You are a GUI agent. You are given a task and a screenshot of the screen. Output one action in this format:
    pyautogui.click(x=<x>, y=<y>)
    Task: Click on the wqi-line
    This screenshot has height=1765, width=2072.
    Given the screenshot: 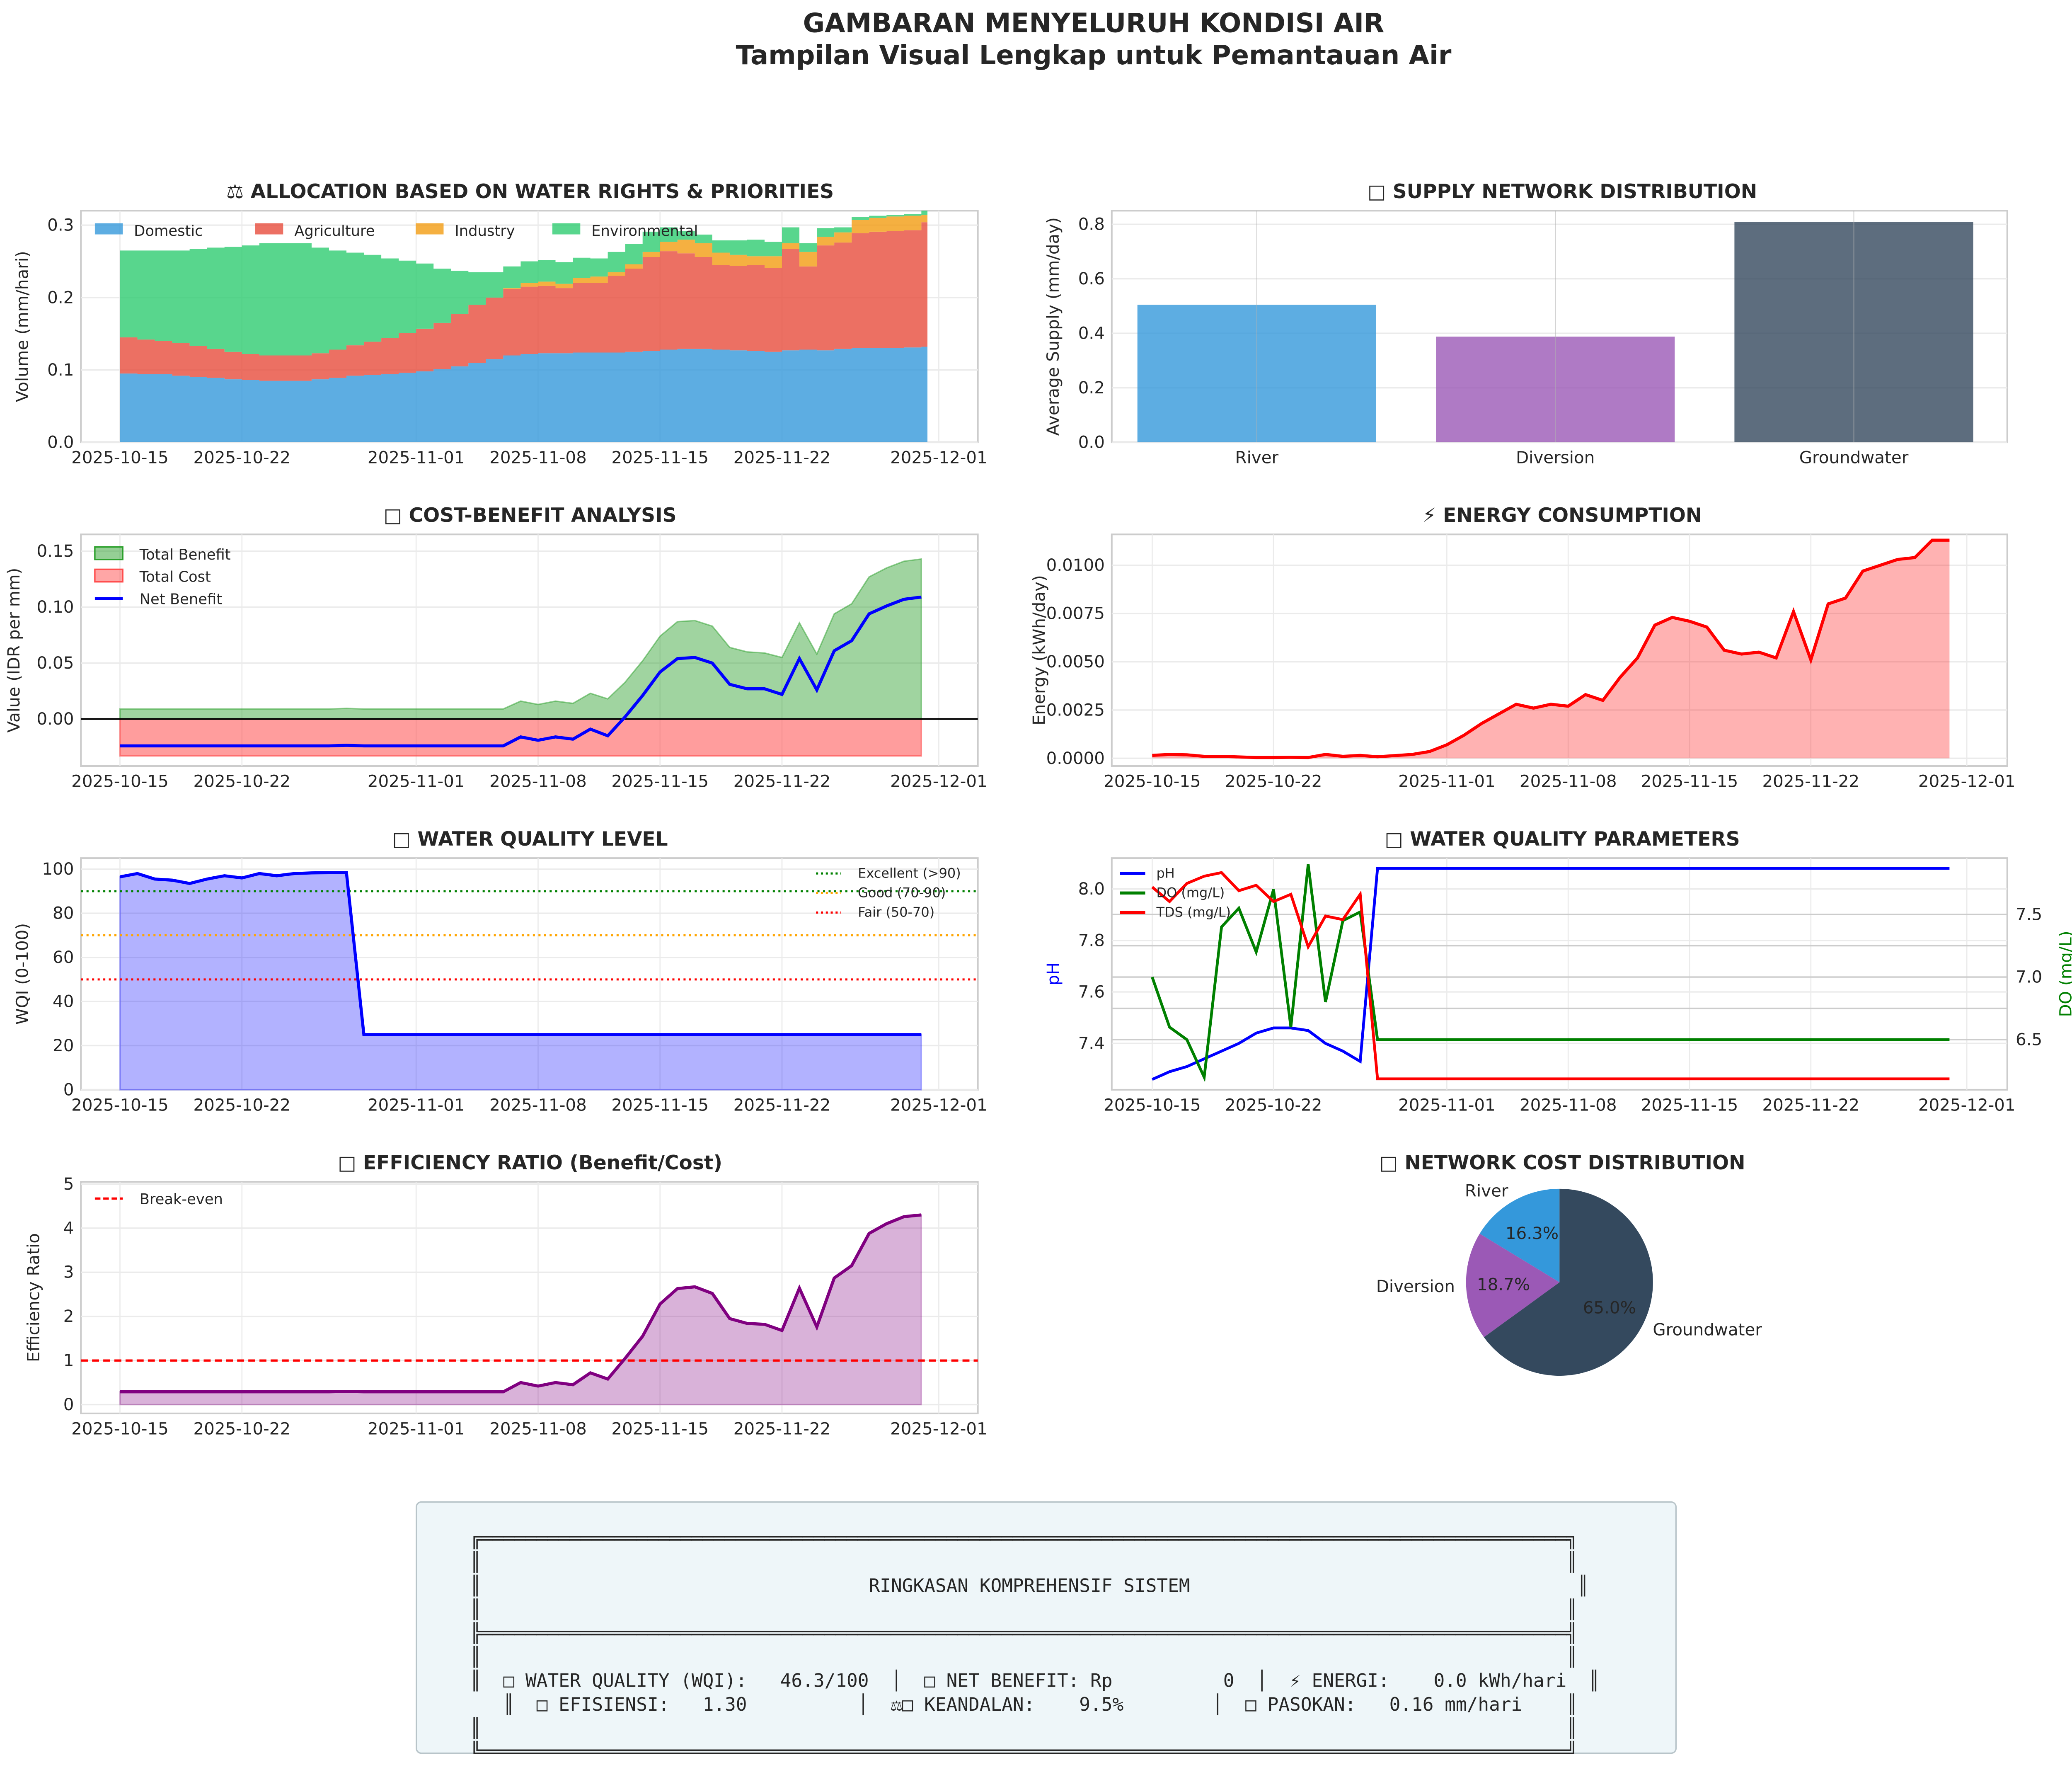 What is the action you would take?
    pyautogui.click(x=520, y=953)
    